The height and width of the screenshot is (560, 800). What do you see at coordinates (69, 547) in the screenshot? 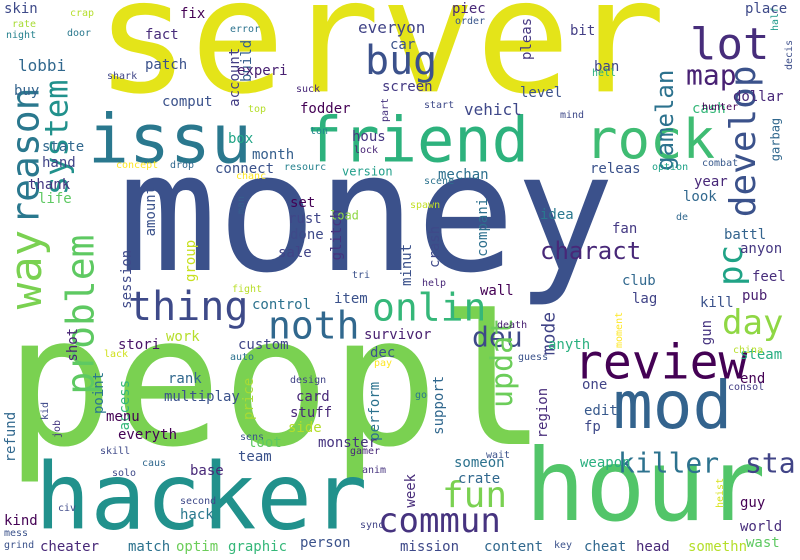
I see `cloud-word: cheater` at bounding box center [69, 547].